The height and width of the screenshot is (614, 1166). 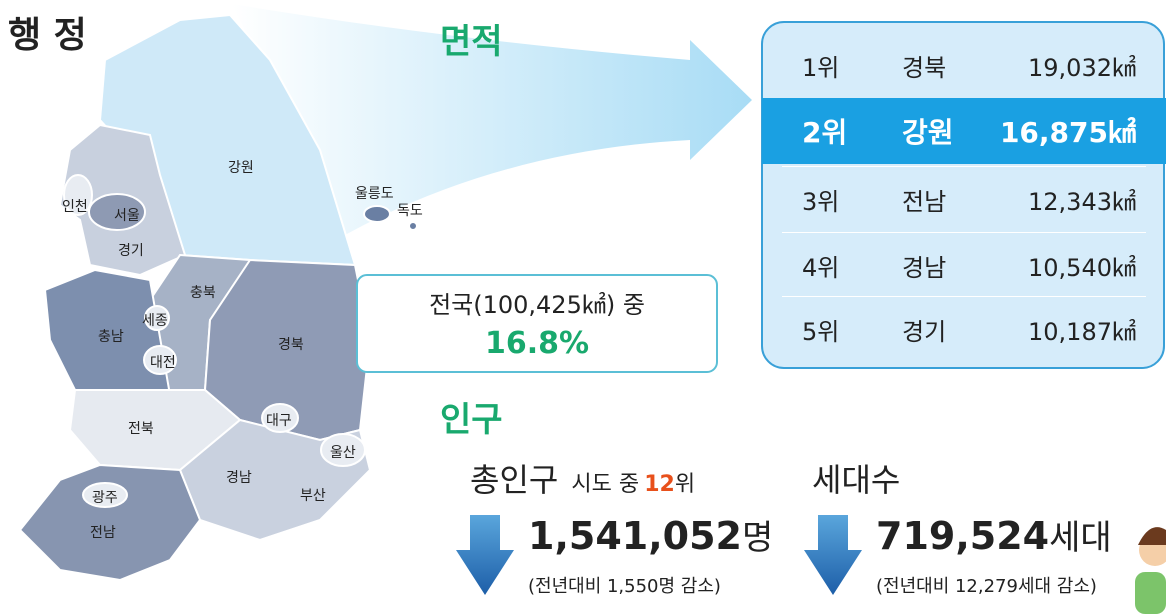 I want to click on ranking-row: 5위 경기 10,187㎢, so click(x=964, y=329).